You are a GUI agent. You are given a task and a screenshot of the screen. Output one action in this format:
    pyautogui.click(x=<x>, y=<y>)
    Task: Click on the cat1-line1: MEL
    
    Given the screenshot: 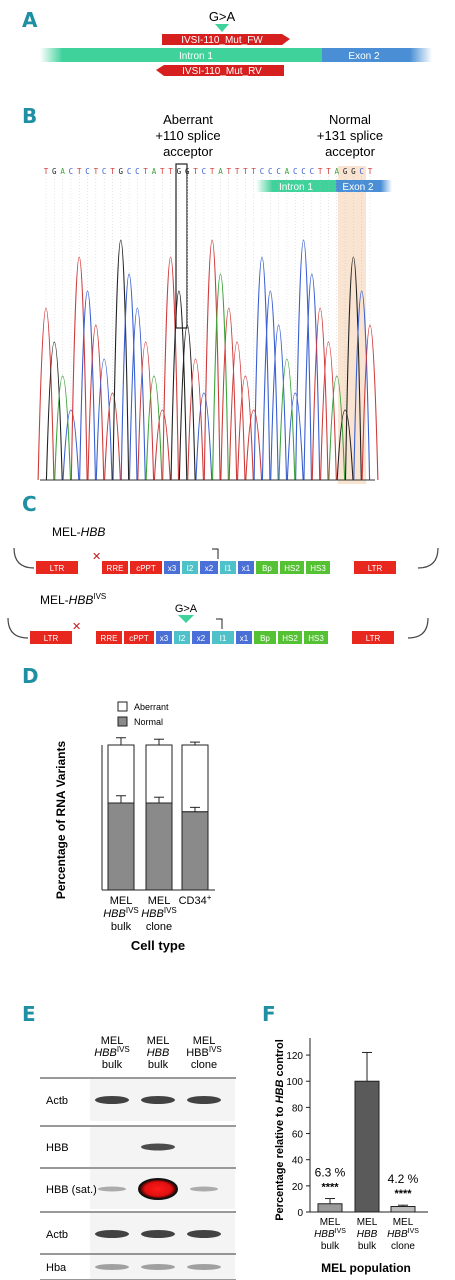 What is the action you would take?
    pyautogui.click(x=121, y=901)
    